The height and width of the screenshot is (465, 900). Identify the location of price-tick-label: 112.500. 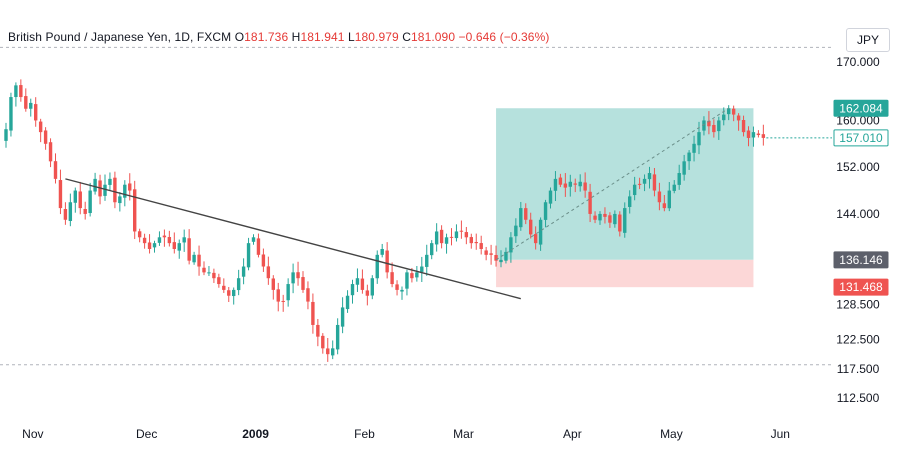
(858, 398).